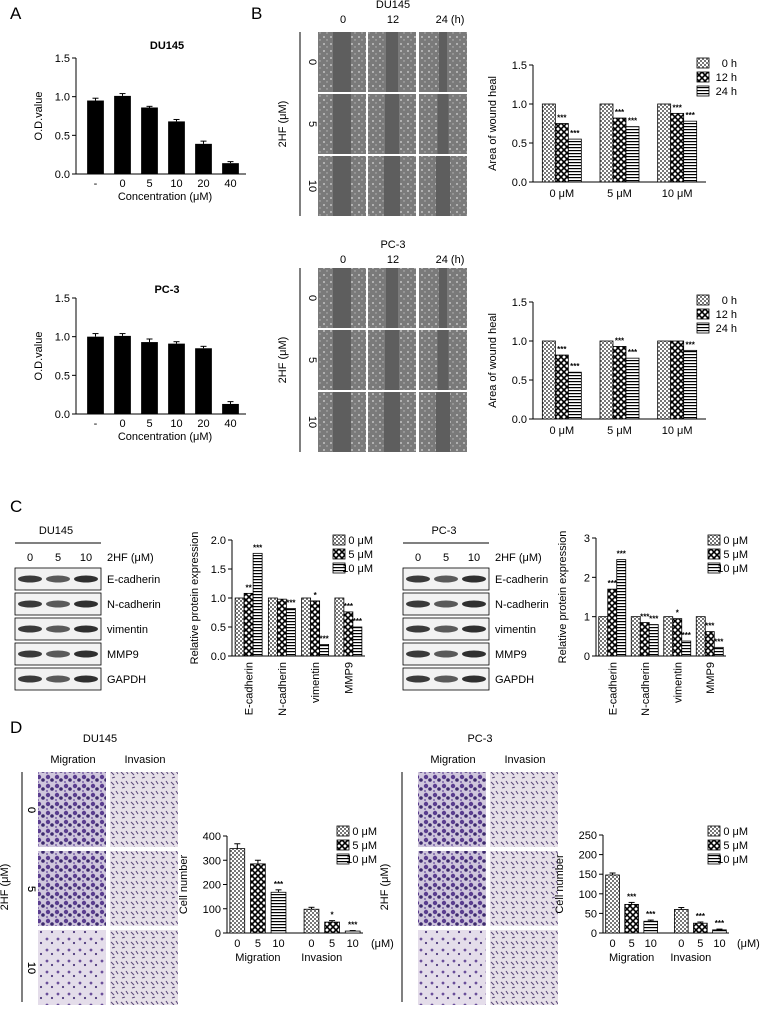  What do you see at coordinates (312, 186) in the screenshot?
I see `b-du145-dose-label: 10` at bounding box center [312, 186].